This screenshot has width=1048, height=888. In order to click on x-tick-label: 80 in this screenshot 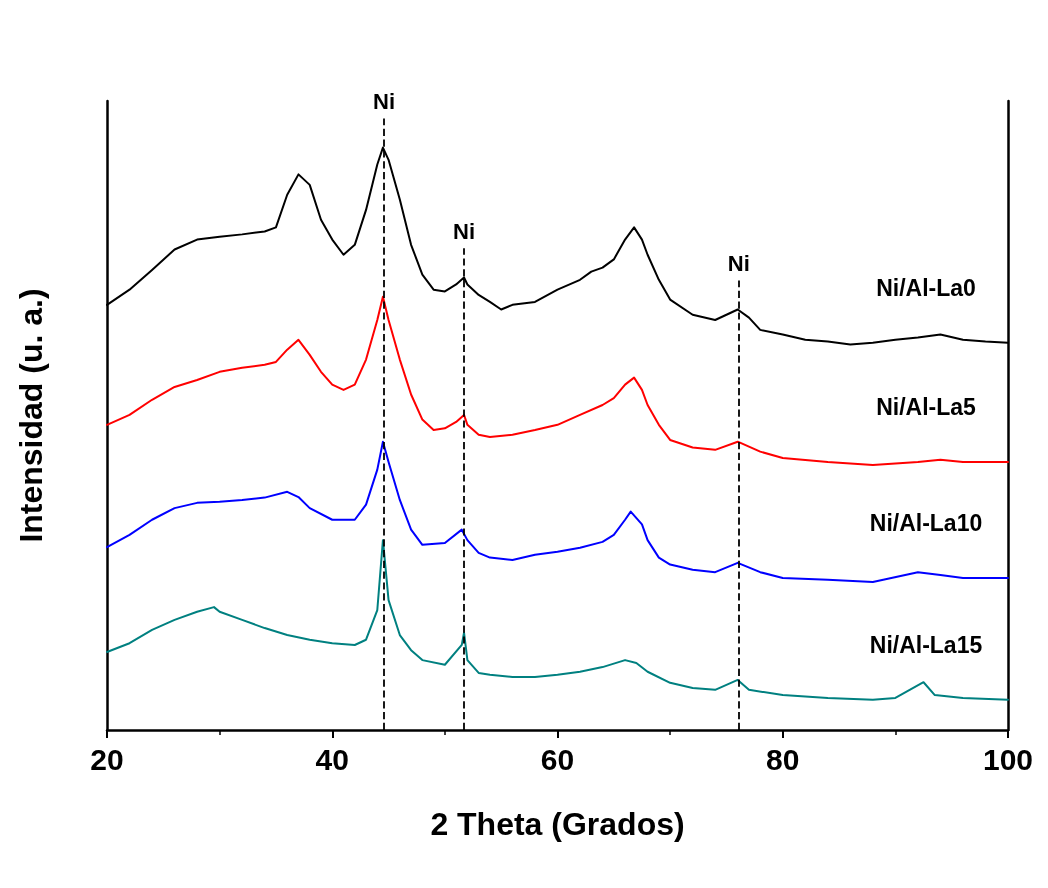, I will do `click(783, 759)`.